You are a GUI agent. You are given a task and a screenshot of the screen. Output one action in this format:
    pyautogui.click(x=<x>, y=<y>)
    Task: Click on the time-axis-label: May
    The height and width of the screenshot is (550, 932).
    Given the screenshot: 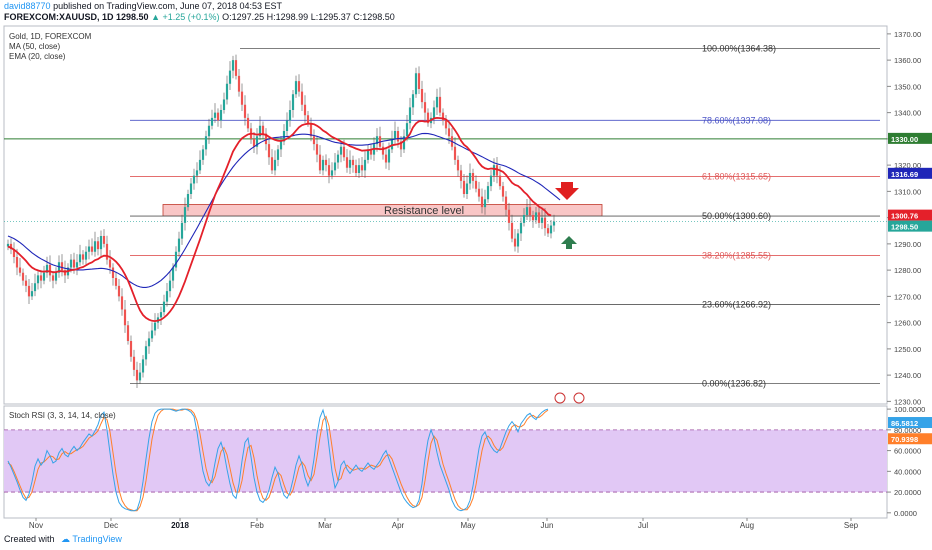 What is the action you would take?
    pyautogui.click(x=467, y=525)
    